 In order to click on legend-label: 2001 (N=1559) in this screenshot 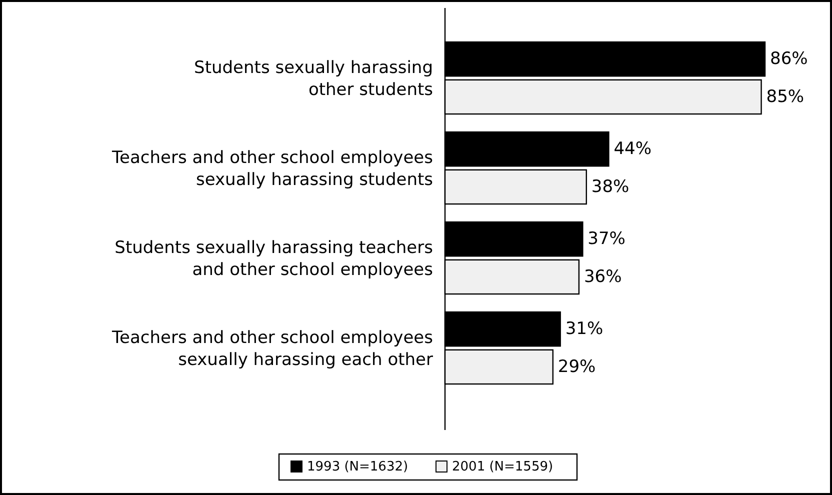, I will do `click(503, 467)`.